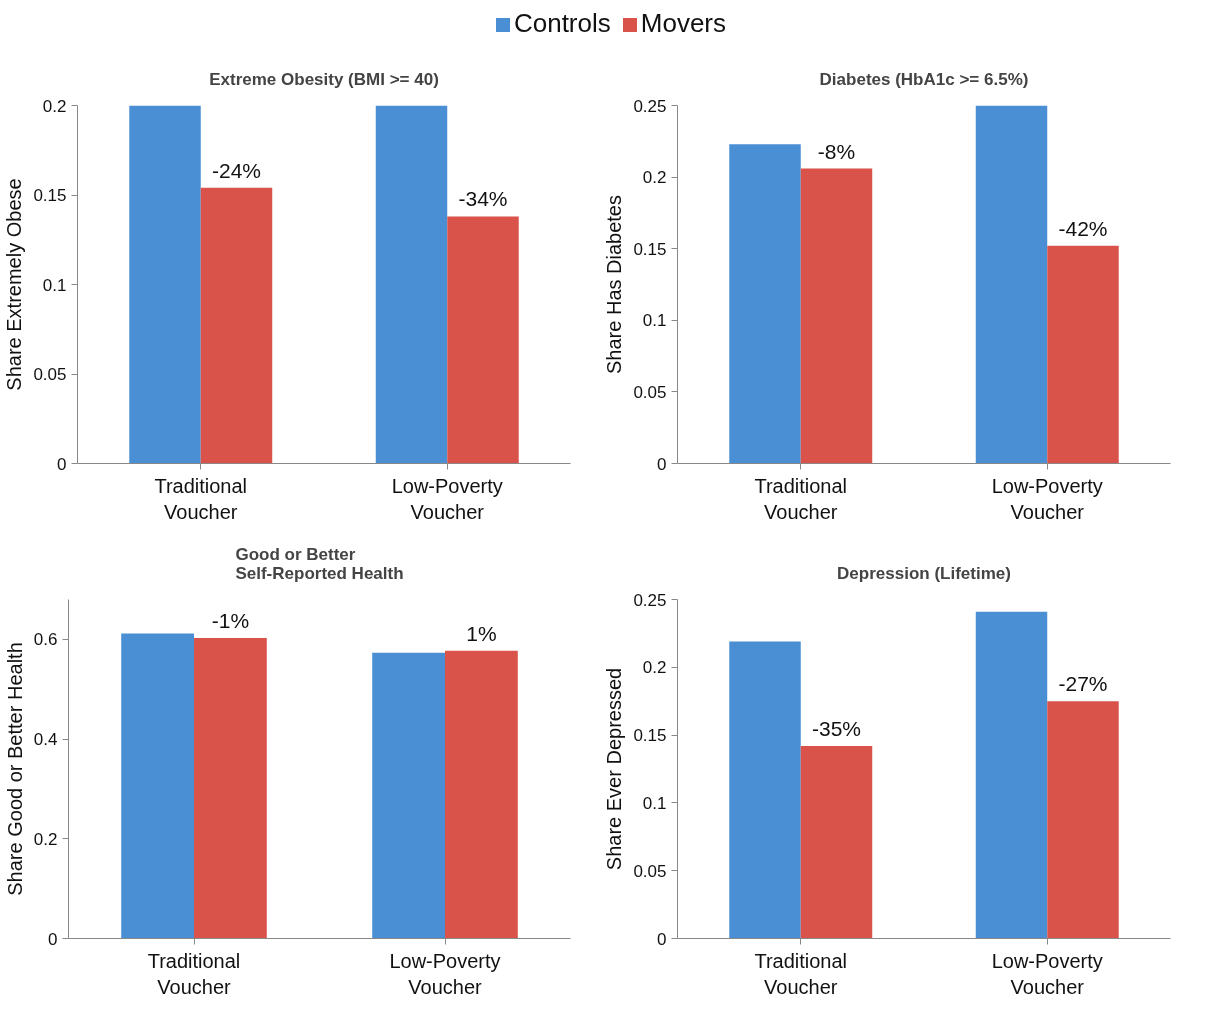 Image resolution: width=1218 pixels, height=1016 pixels. Describe the element at coordinates (236, 170) in the screenshot. I see `annotation: -24%` at that location.